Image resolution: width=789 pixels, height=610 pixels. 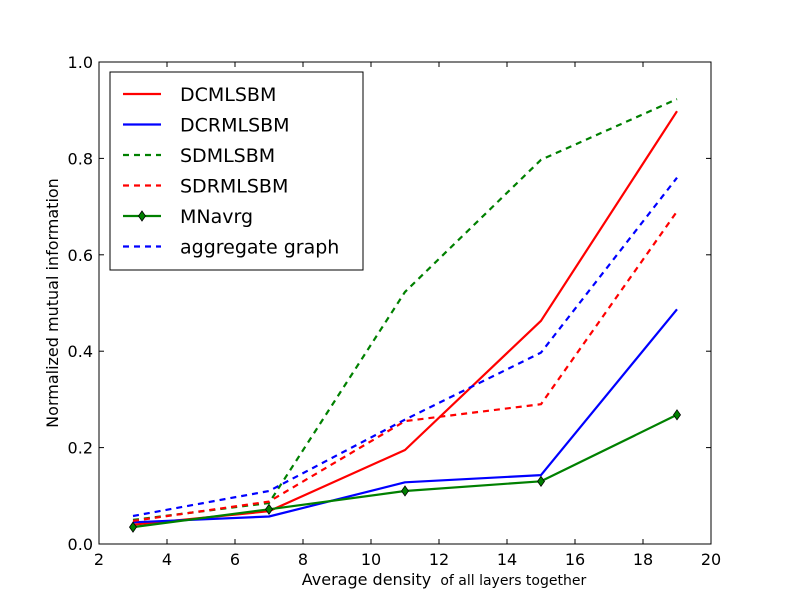 What do you see at coordinates (52, 303) in the screenshot?
I see `y-axis-label: Normalized mutual information` at bounding box center [52, 303].